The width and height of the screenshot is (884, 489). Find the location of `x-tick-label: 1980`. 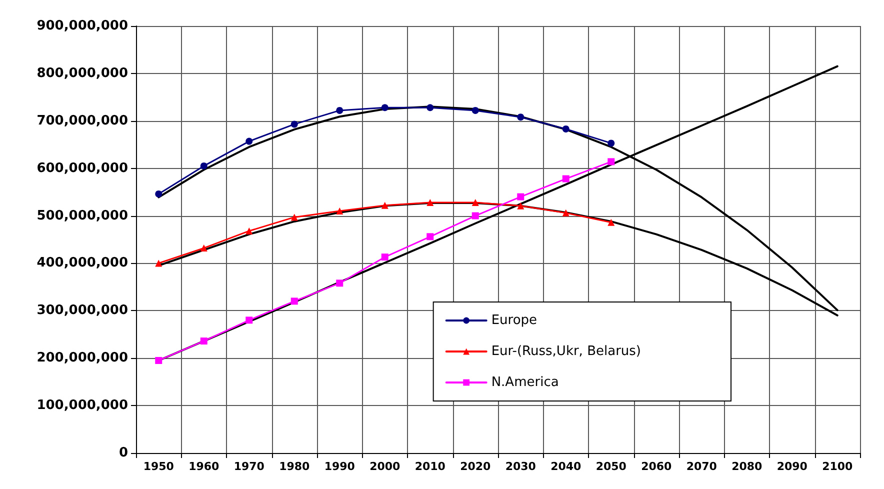

x-tick-label: 1980 is located at coordinates (294, 466).